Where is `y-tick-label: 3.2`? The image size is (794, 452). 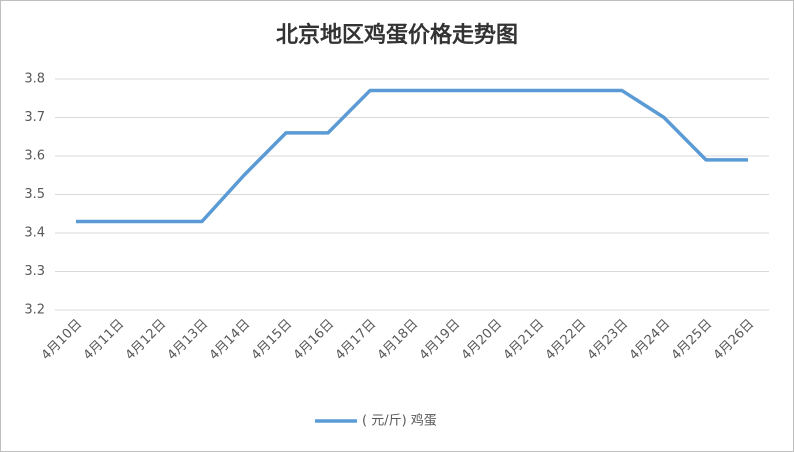 y-tick-label: 3.2 is located at coordinates (34, 310).